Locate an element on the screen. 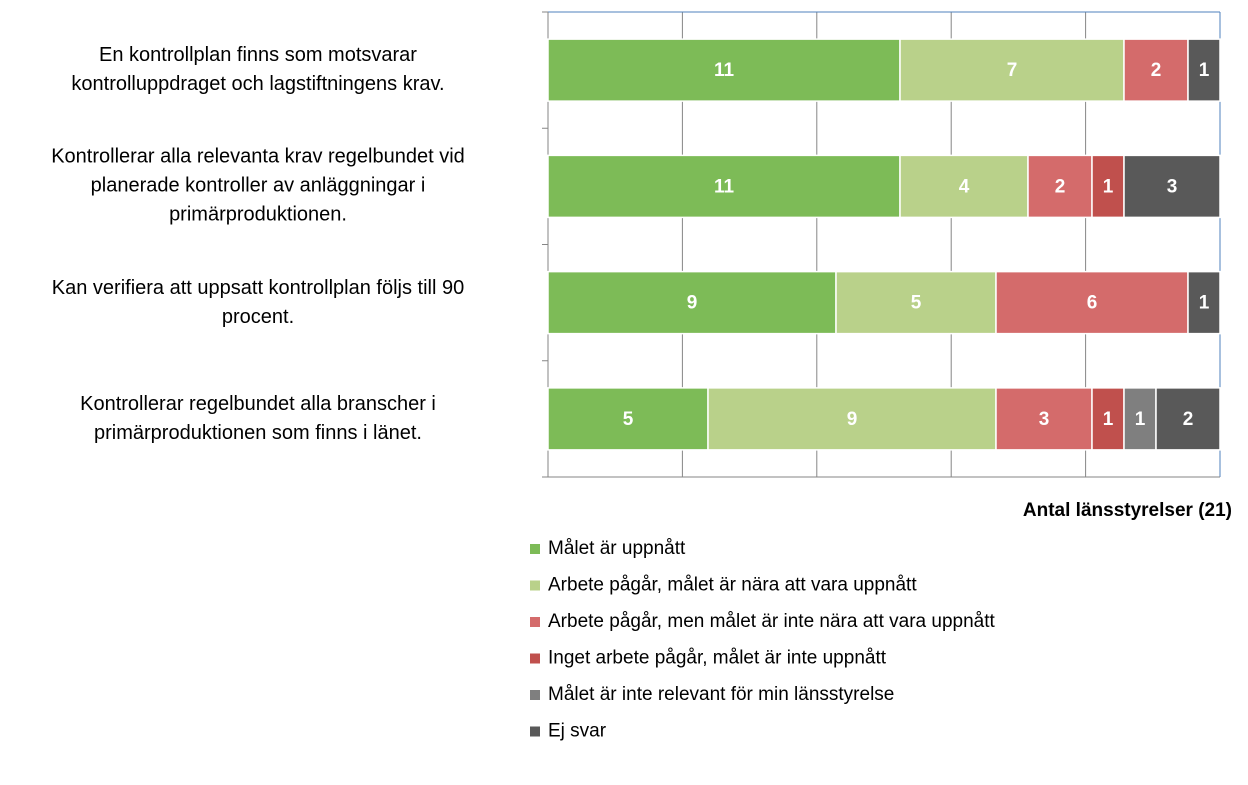  legend-label: Ej svar is located at coordinates (577, 731).